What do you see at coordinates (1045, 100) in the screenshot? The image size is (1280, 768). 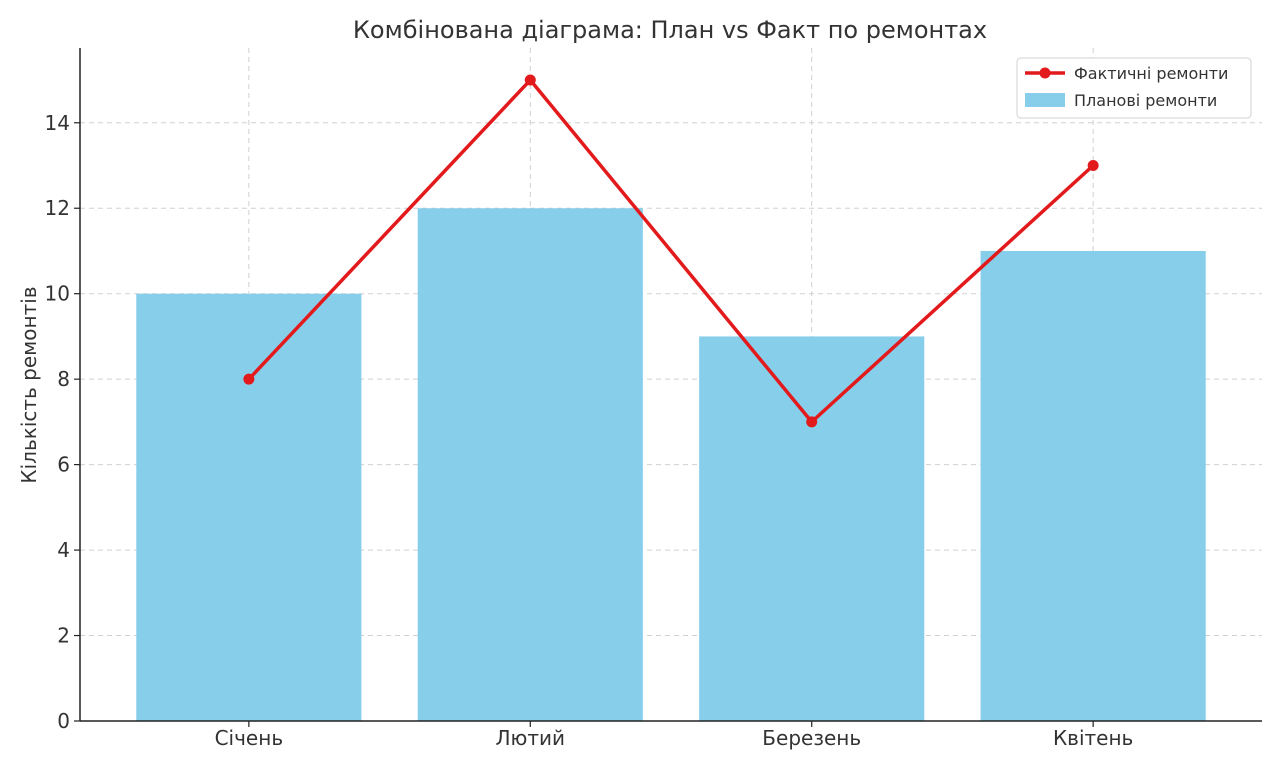 I see `legend-bar-swatch` at bounding box center [1045, 100].